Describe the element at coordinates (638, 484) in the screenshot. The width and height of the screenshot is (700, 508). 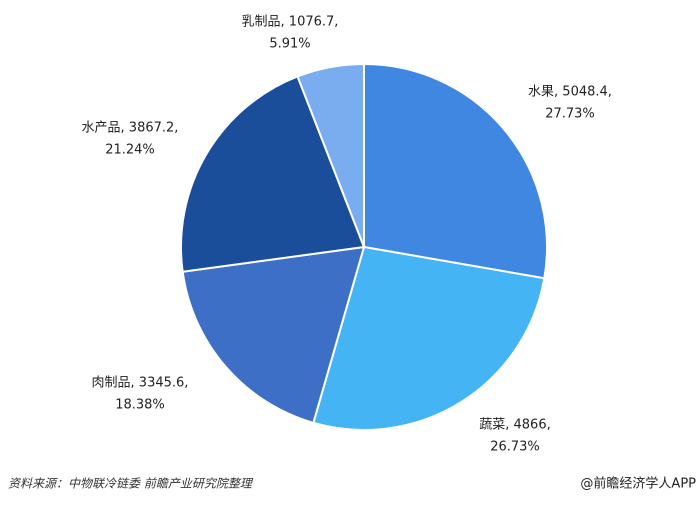
I see `credit: @前瞻经济学人APP` at that location.